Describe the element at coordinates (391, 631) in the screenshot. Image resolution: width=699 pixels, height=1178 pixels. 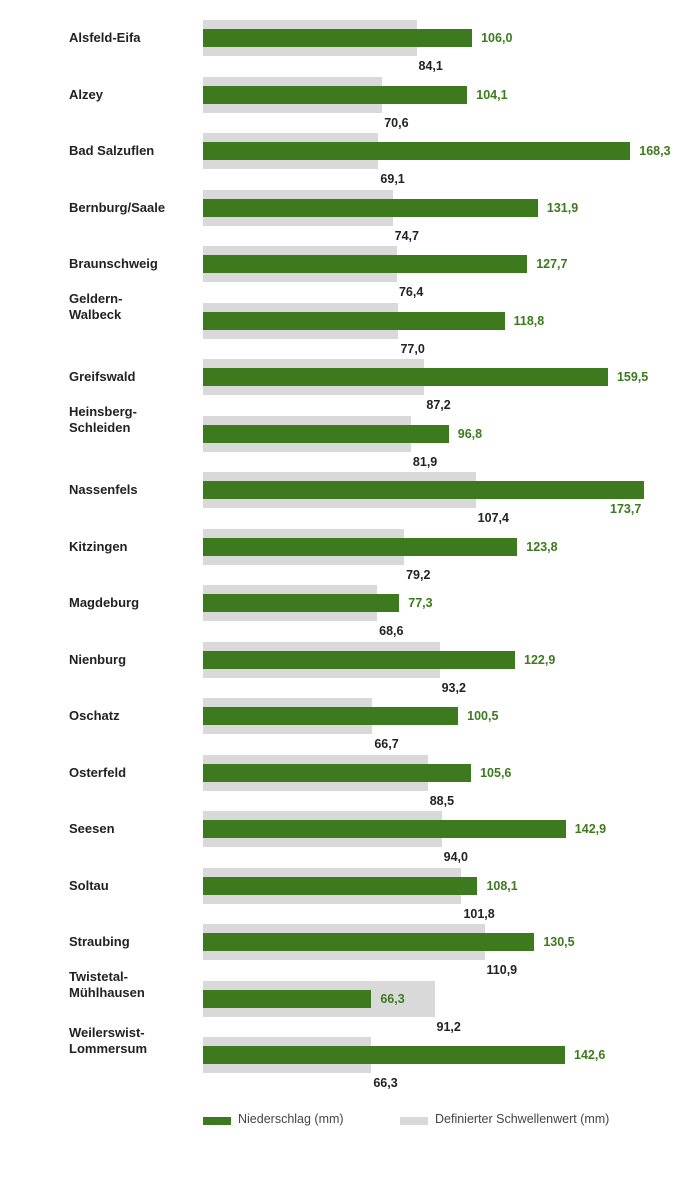
I see `threshold-value-label: 68,6` at that location.